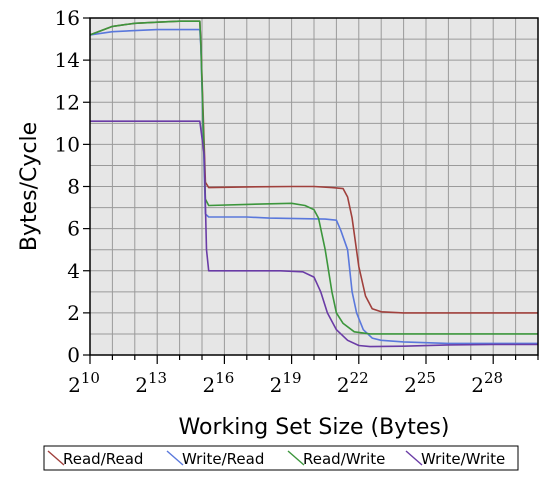 The image size is (558, 480). I want to click on y-tick-label: 0, so click(73, 355).